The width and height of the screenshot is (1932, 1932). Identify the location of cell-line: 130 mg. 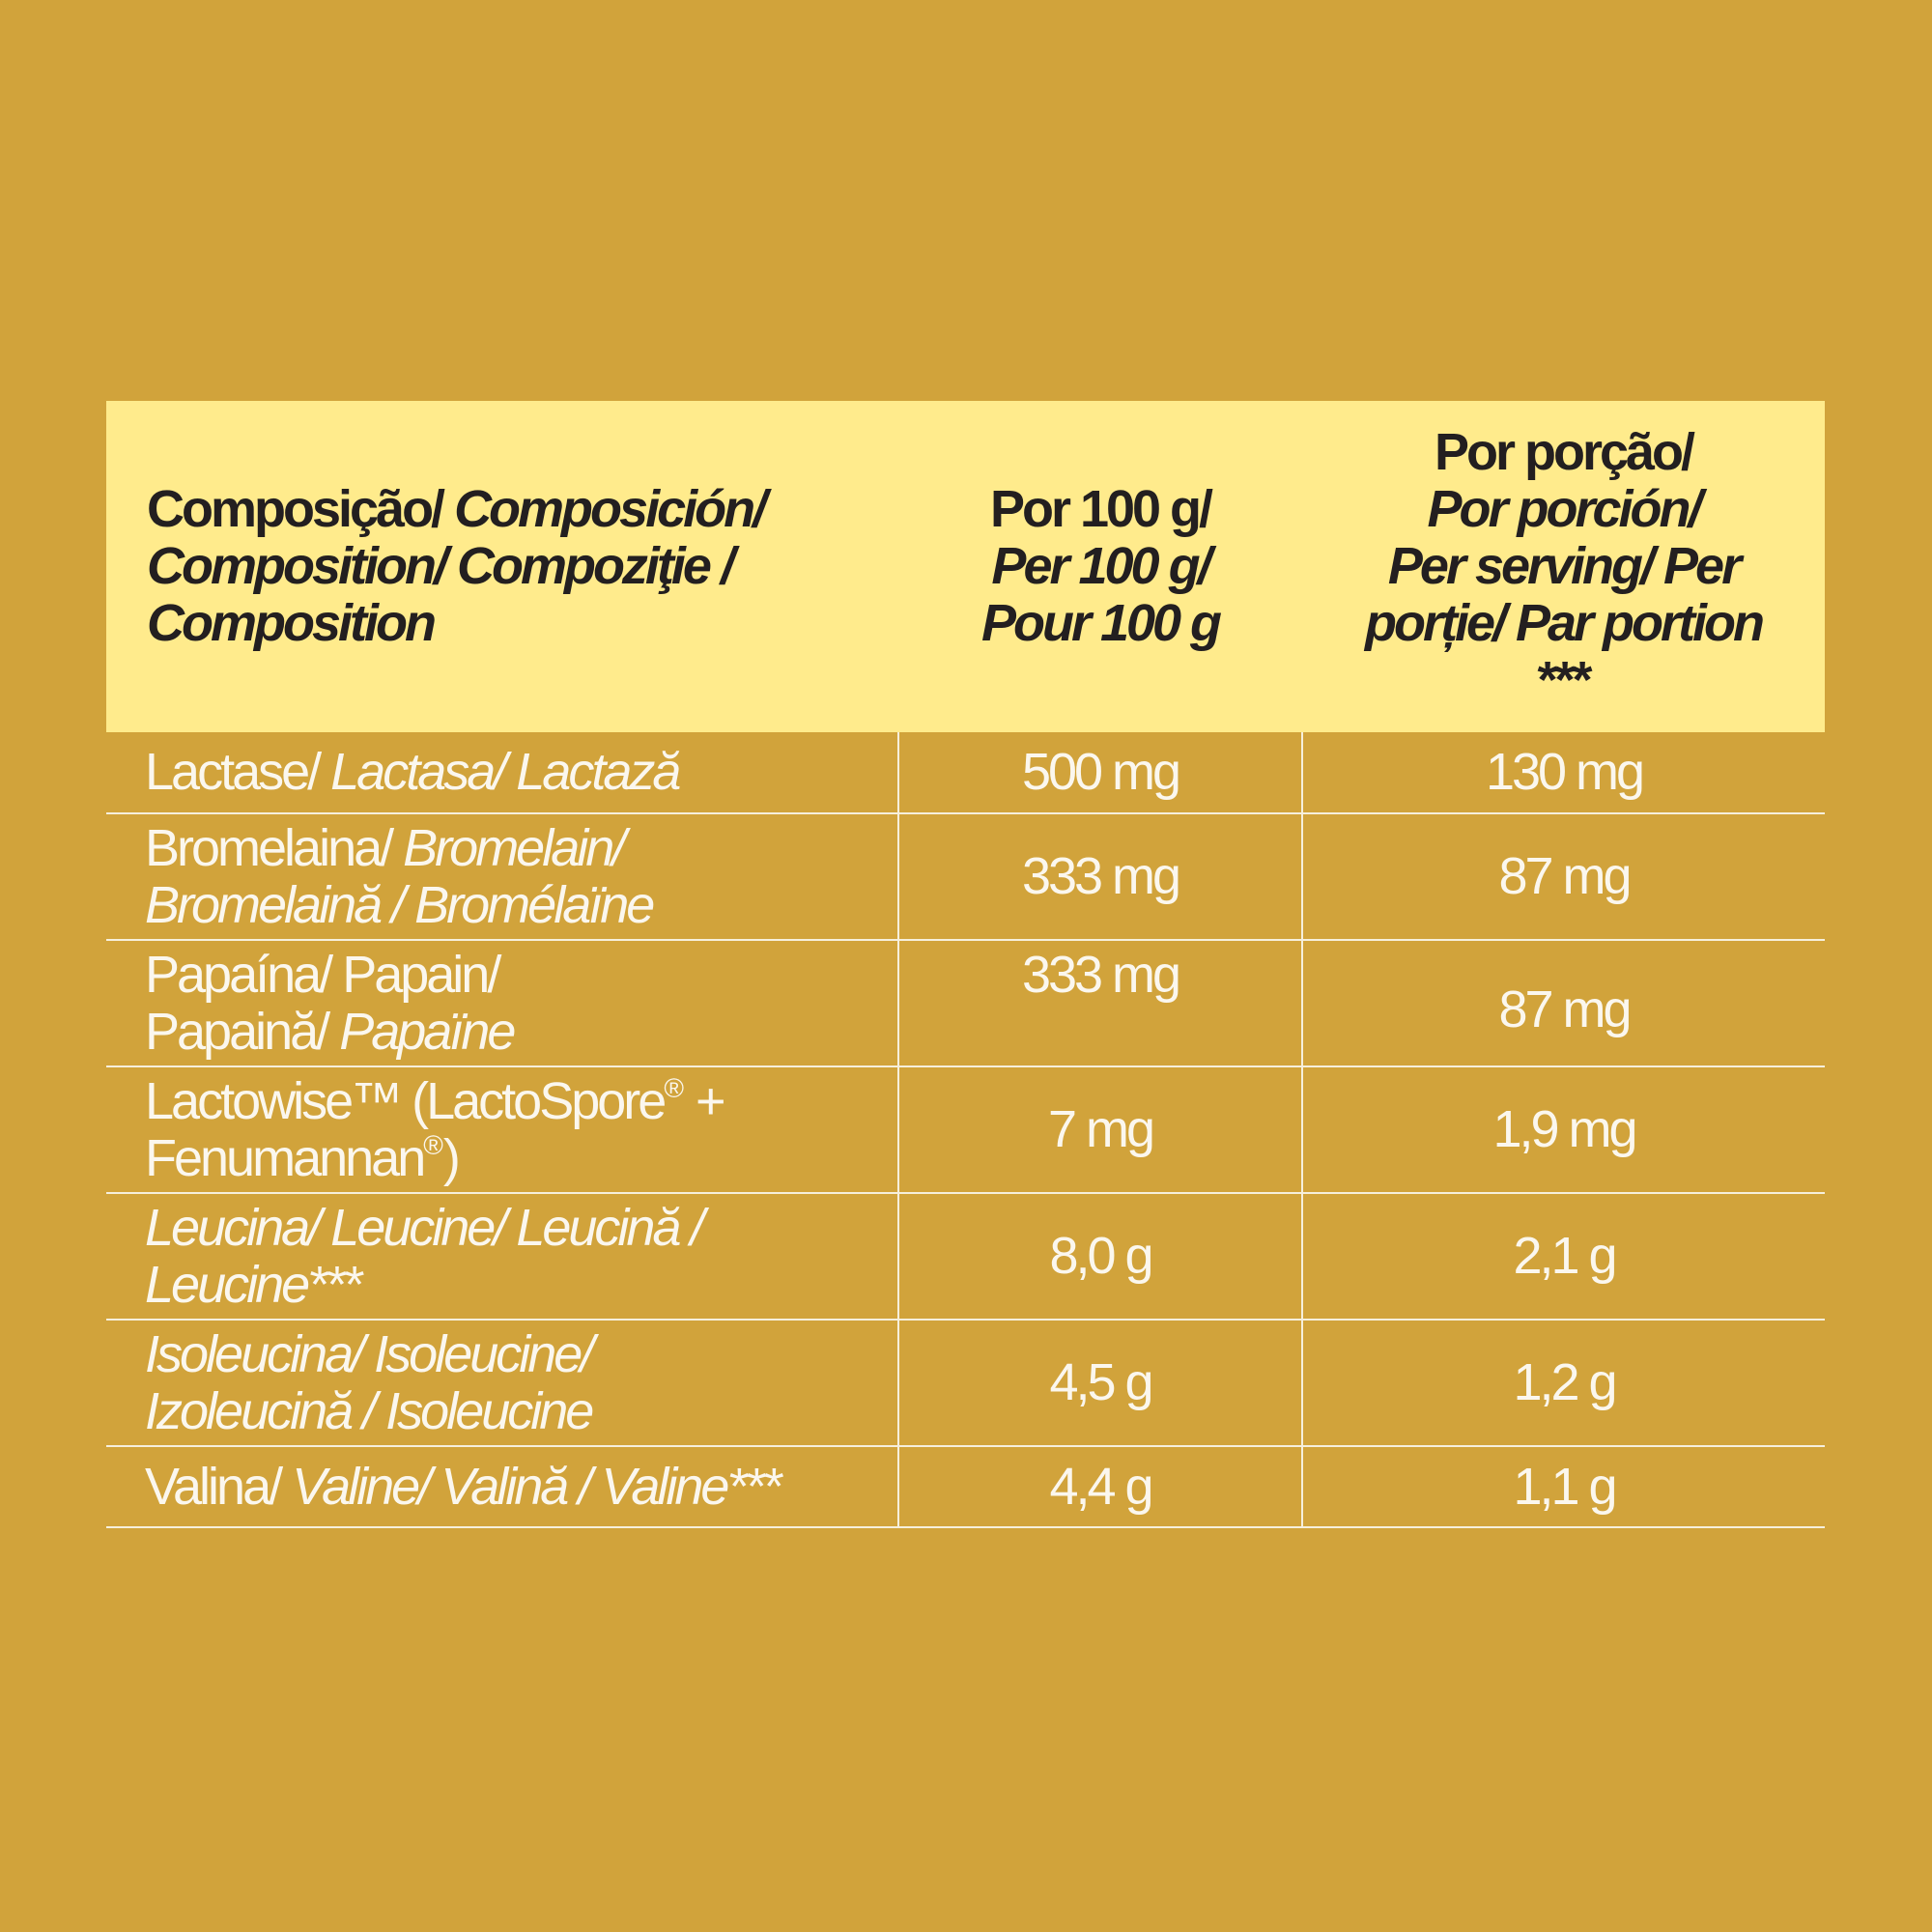
(1564, 772).